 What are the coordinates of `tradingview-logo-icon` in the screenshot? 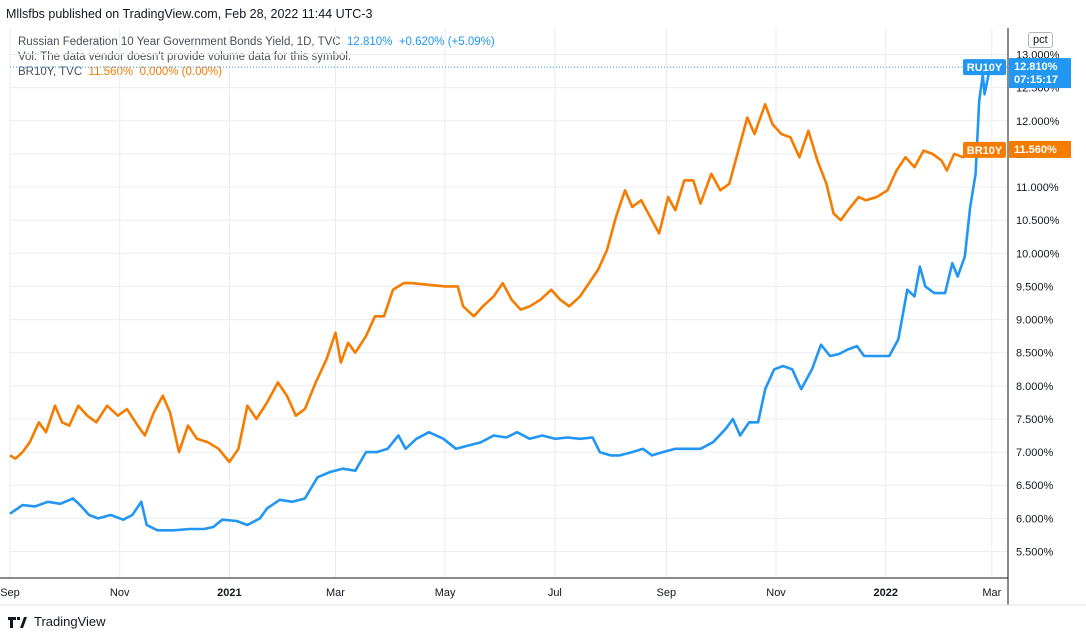 It's located at (18, 622).